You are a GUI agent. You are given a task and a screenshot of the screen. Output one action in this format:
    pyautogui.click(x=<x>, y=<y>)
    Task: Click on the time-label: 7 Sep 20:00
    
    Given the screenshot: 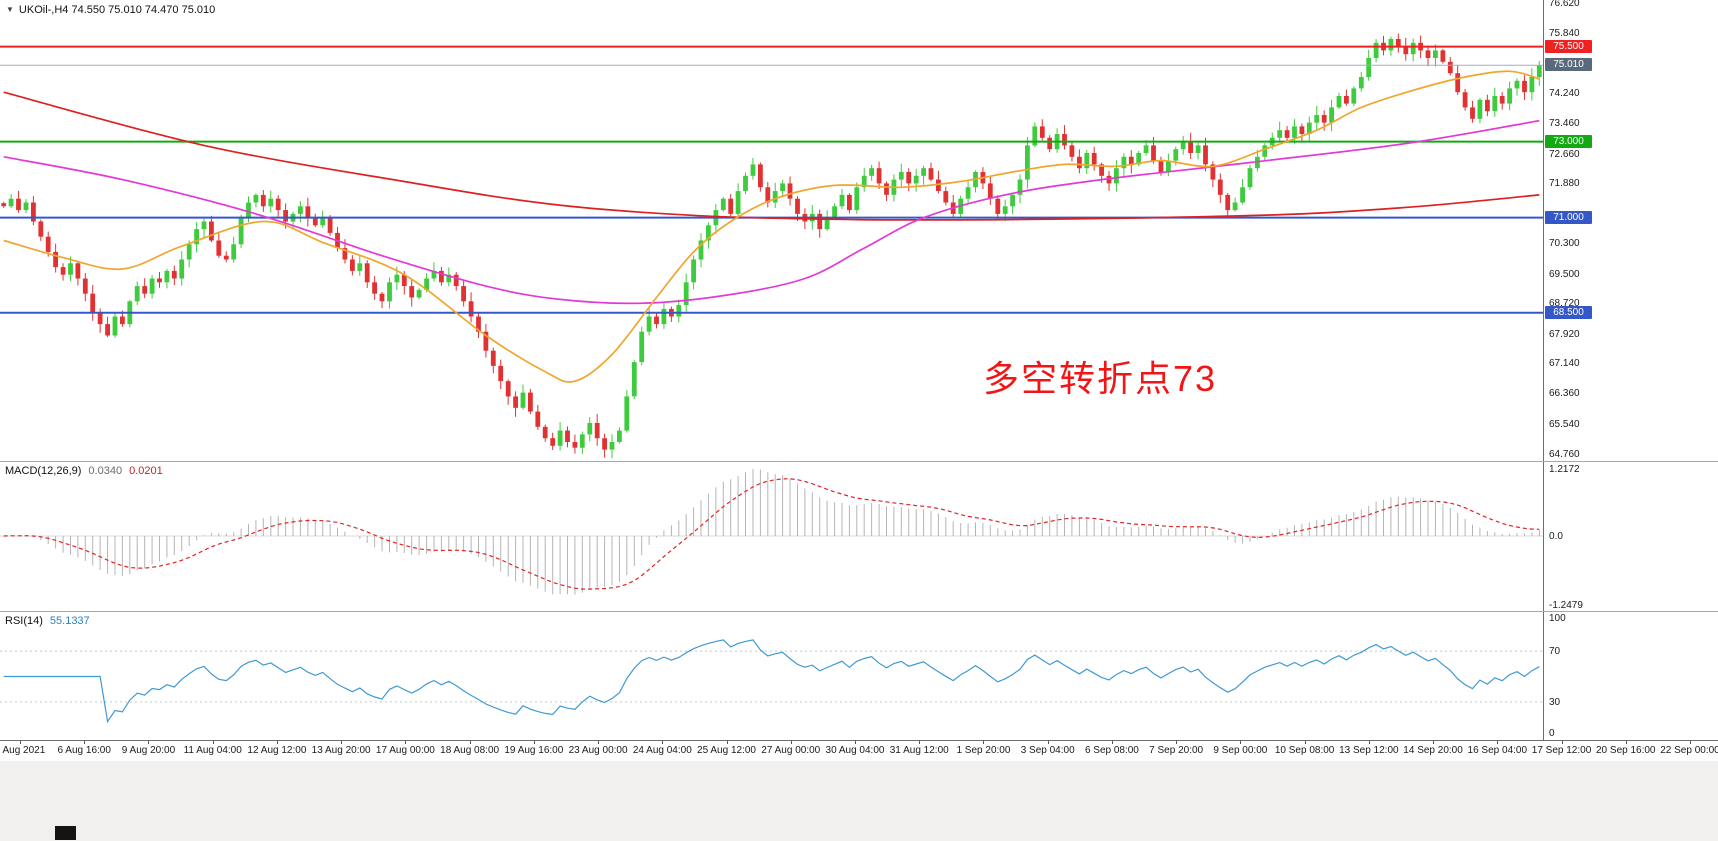 What is the action you would take?
    pyautogui.click(x=1176, y=750)
    